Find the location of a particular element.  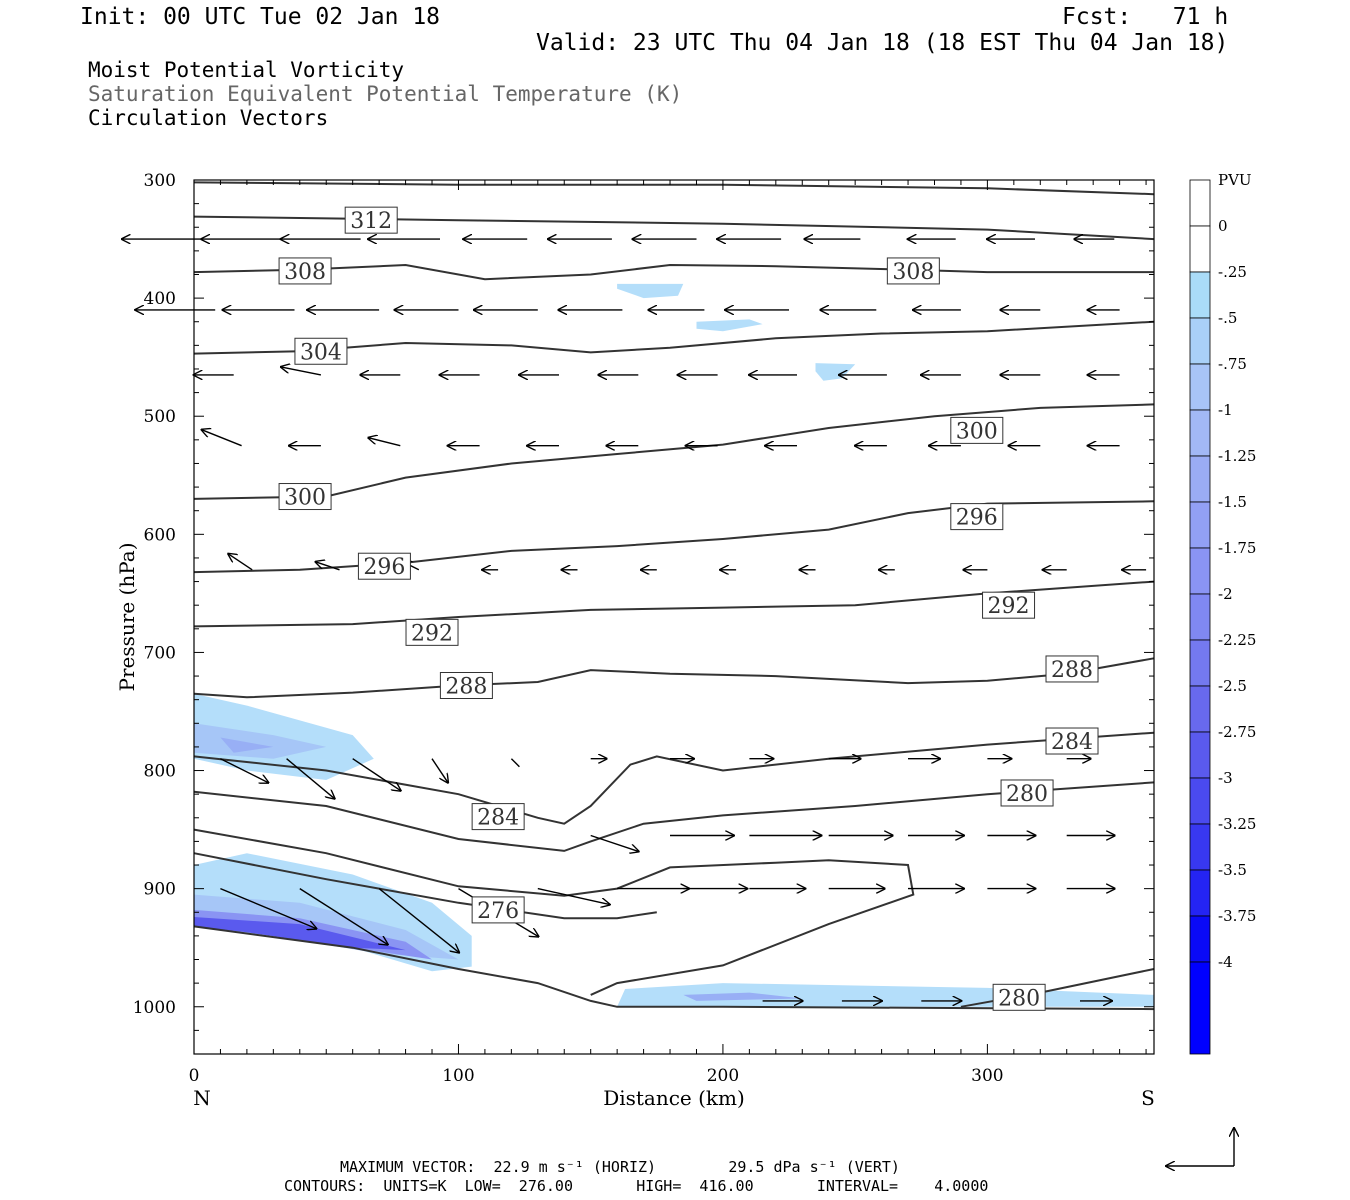

y-axis-label: Pressure (hPa) is located at coordinates (127, 617).